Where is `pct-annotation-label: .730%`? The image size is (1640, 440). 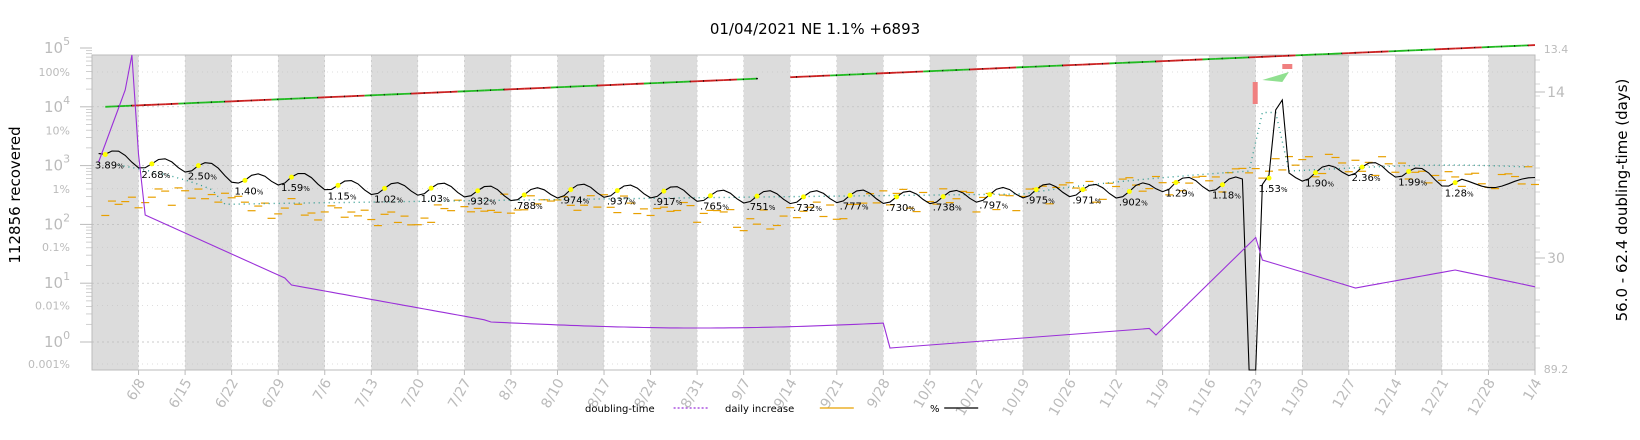 pct-annotation-label: .730% is located at coordinates (900, 208).